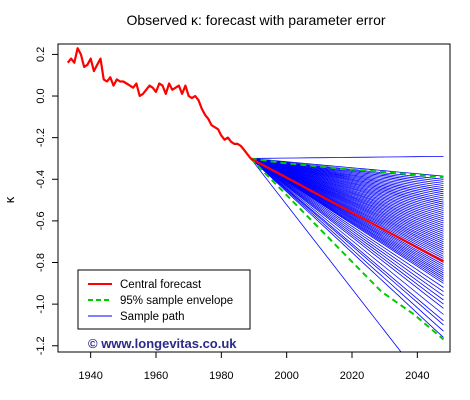  Describe the element at coordinates (41, 304) in the screenshot. I see `y-tick-label: -1.0` at that location.